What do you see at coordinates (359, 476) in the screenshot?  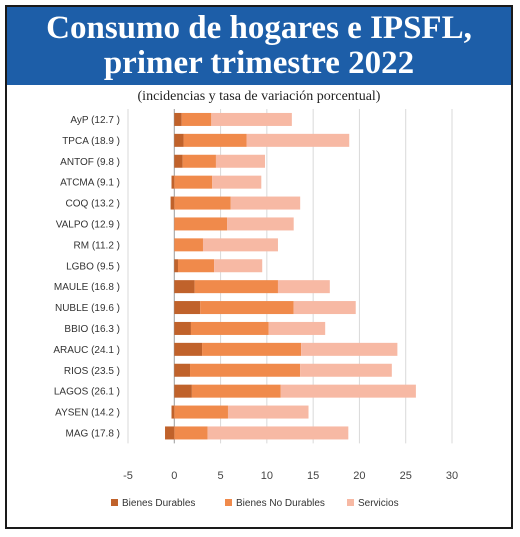 I see `x-tick-label-5: 20` at bounding box center [359, 476].